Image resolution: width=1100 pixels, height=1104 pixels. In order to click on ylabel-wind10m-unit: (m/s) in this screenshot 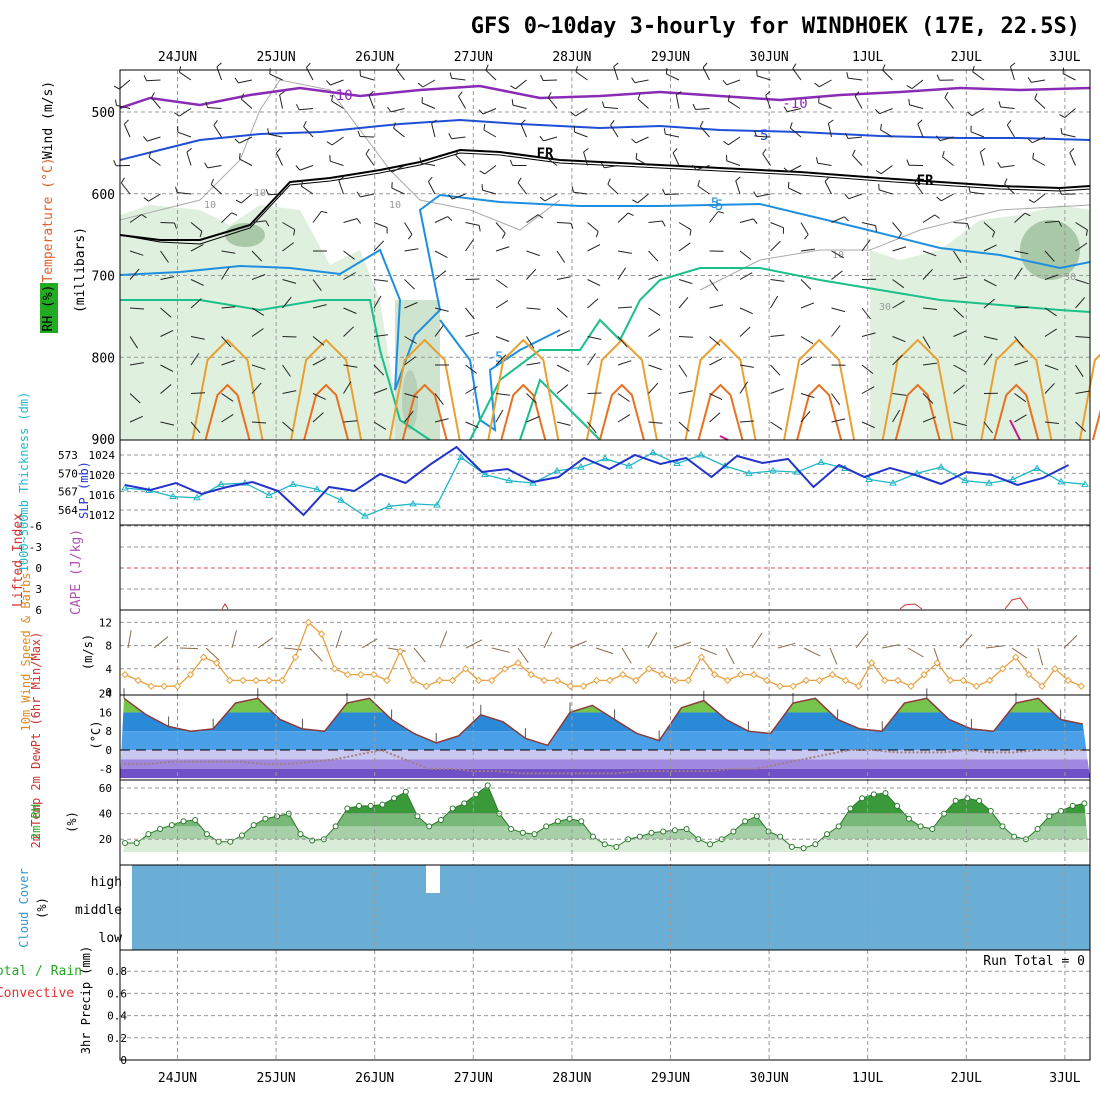, I will do `click(88, 652)`.